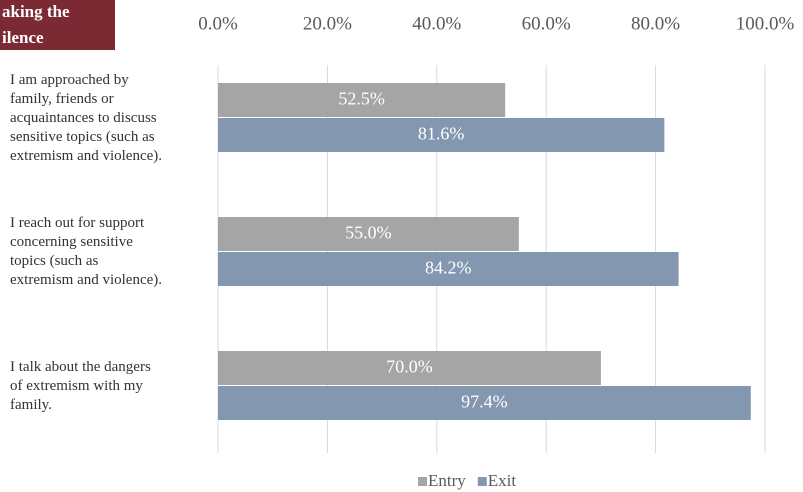 The width and height of the screenshot is (803, 492). I want to click on value-label: 70.0%, so click(409, 367).